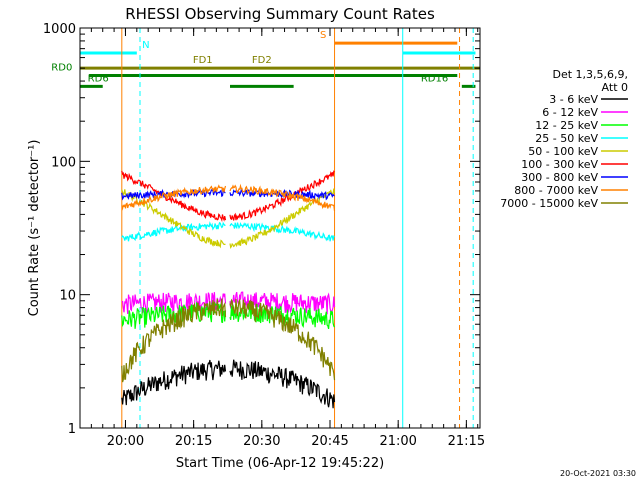 This screenshot has width=640, height=480. Describe the element at coordinates (280, 463) in the screenshot. I see `x-axis-label: Start Time (06-Apr-12 19:45:22)` at that location.